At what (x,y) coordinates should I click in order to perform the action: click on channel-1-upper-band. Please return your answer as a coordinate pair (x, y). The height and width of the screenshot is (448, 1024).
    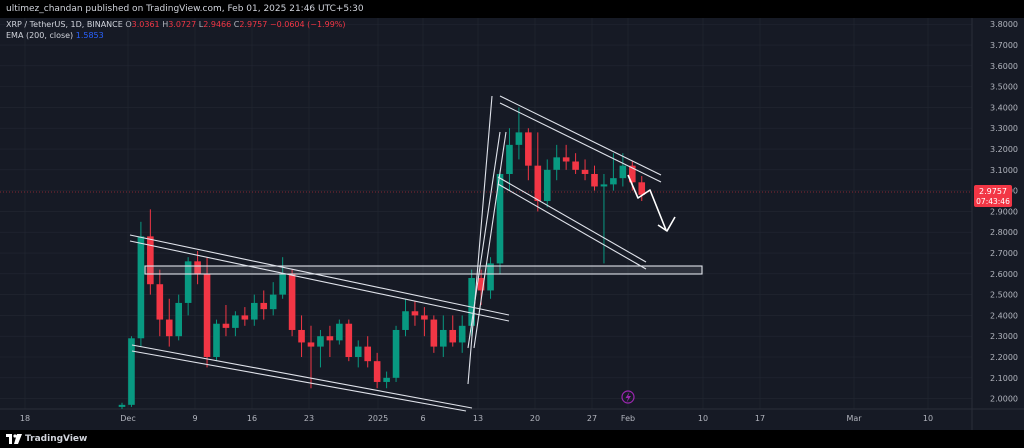
    Looking at the image, I should click on (319, 278).